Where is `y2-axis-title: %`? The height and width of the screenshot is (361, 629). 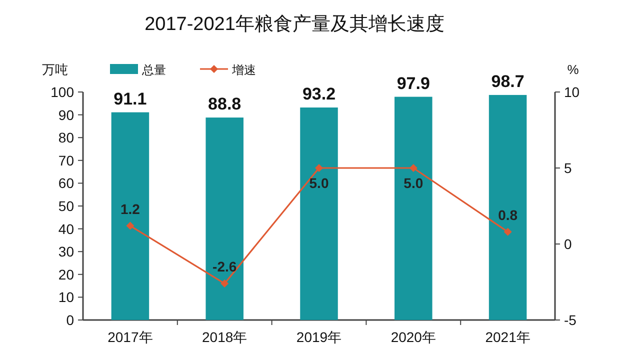 y2-axis-title: % is located at coordinates (573, 69).